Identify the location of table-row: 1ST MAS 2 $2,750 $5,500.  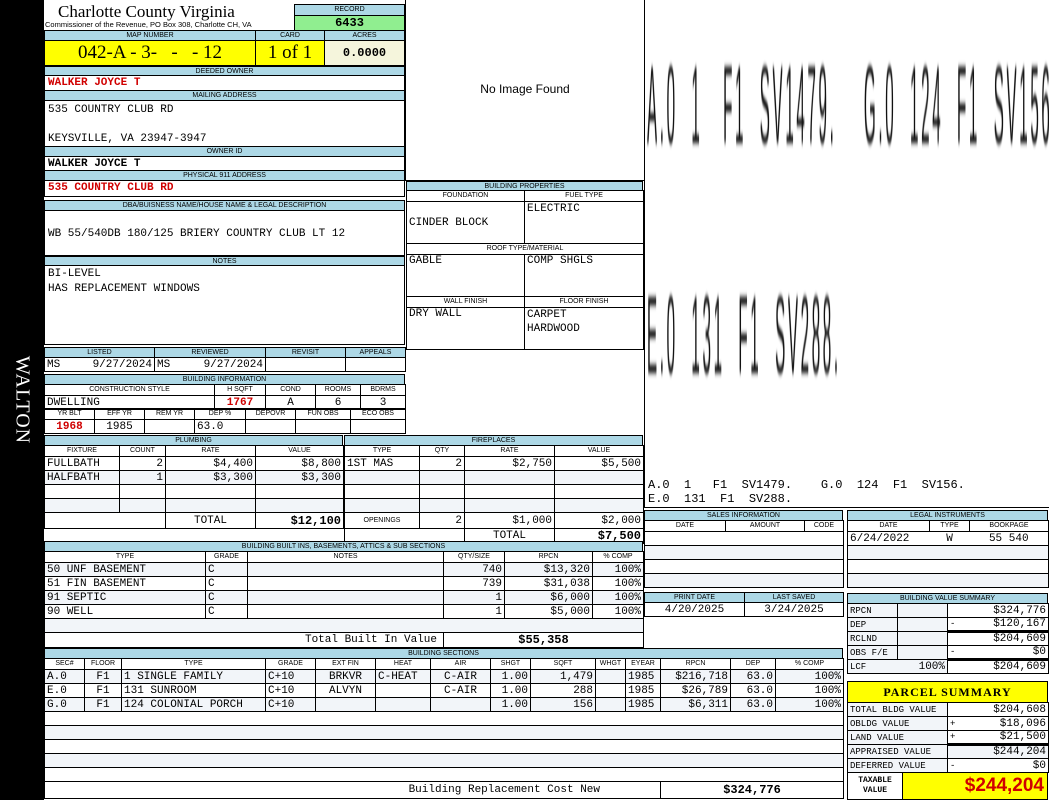
(494, 463).